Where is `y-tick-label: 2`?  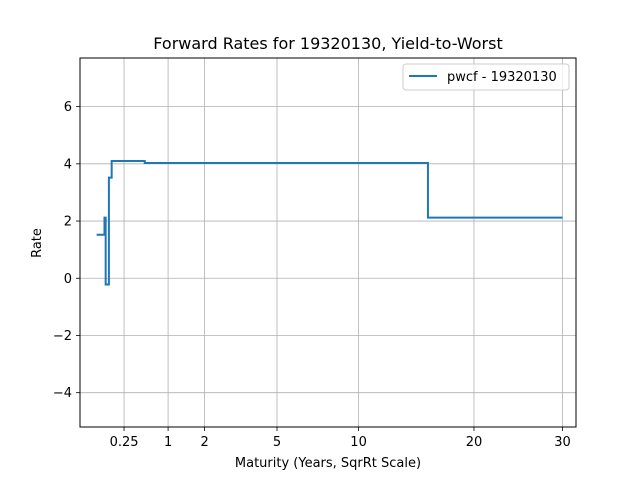 y-tick-label: 2 is located at coordinates (68, 222).